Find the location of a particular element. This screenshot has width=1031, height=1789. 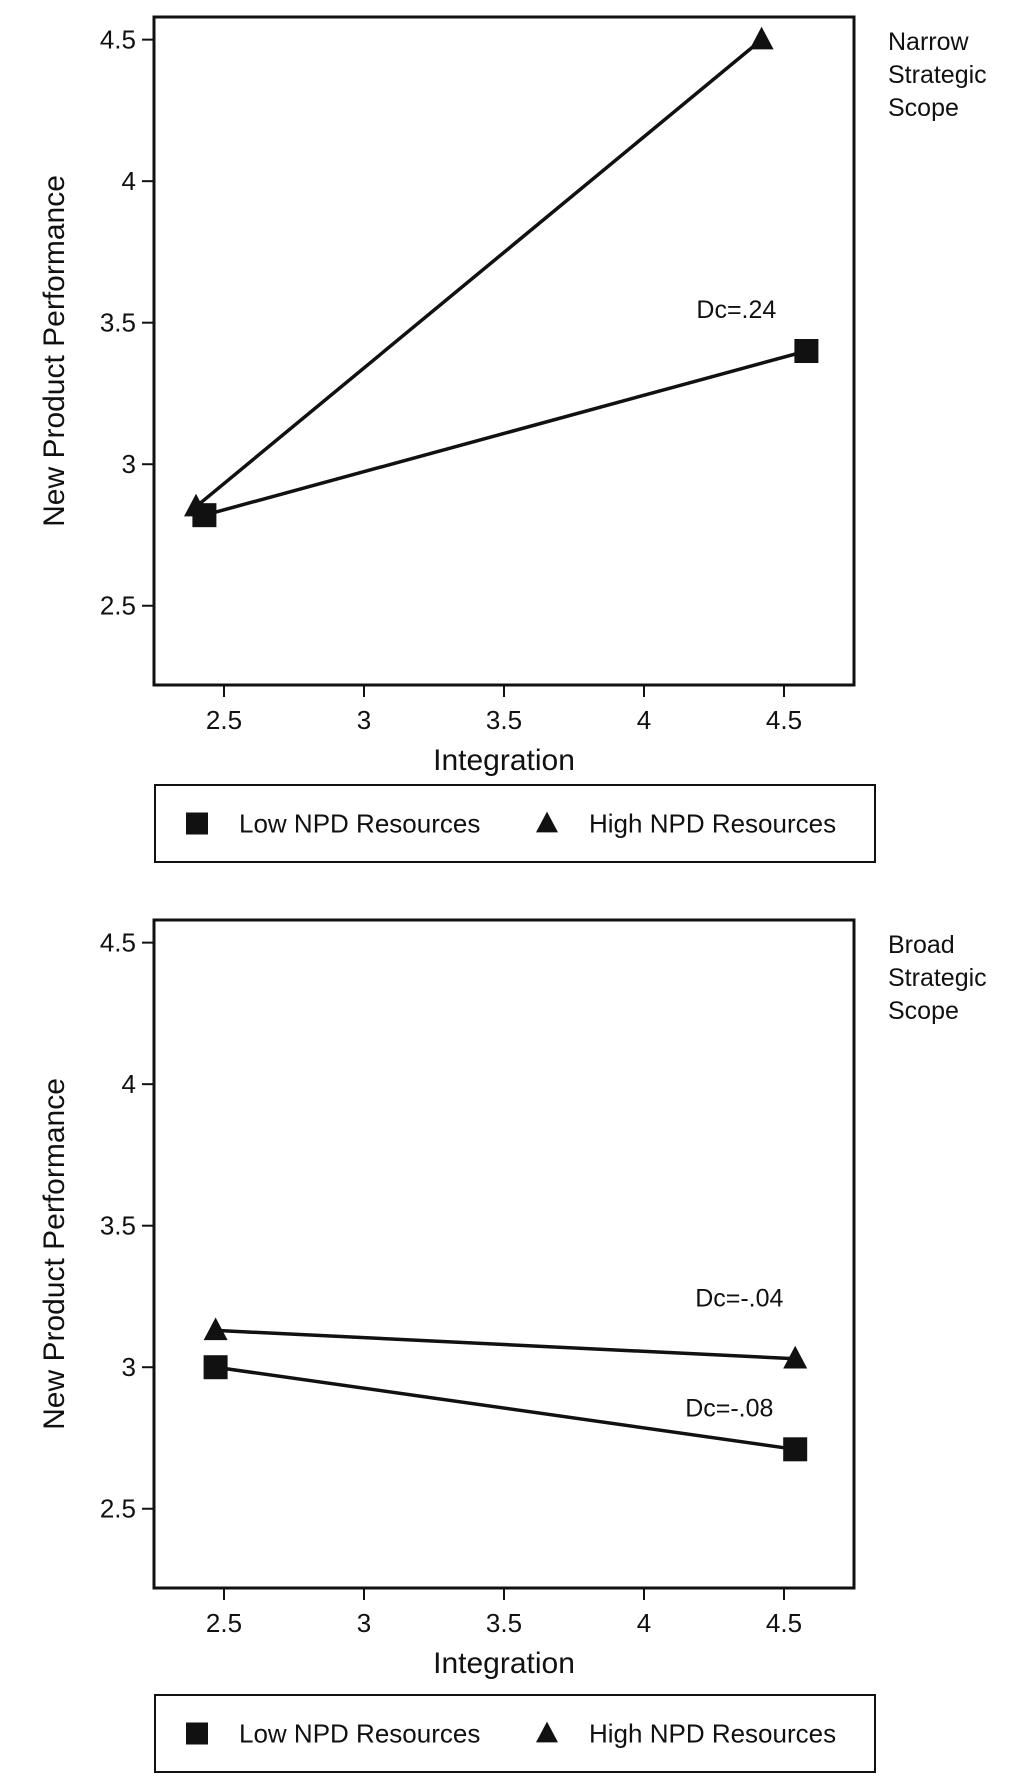

slope-annotation: Dc=-.08 is located at coordinates (729, 1408).